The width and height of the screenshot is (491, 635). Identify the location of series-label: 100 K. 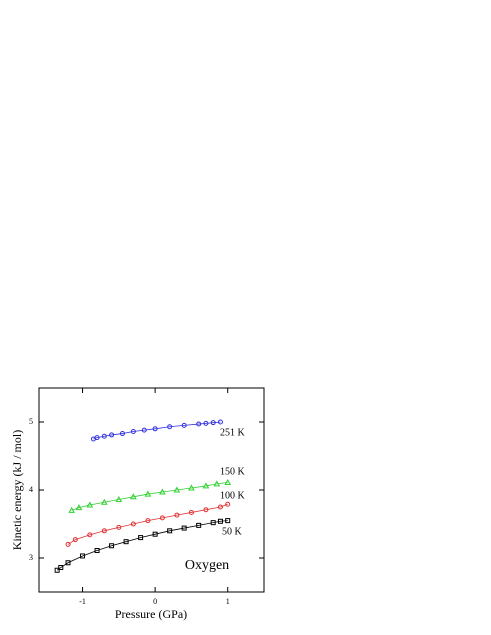
(233, 495).